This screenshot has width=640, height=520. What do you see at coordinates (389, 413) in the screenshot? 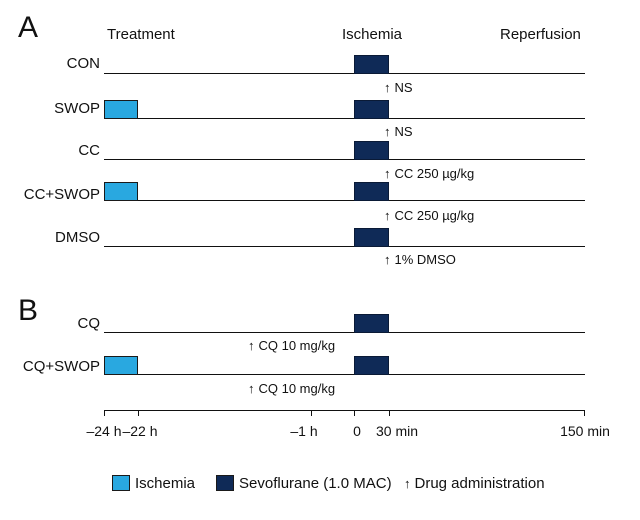
I see `tick-30min` at bounding box center [389, 413].